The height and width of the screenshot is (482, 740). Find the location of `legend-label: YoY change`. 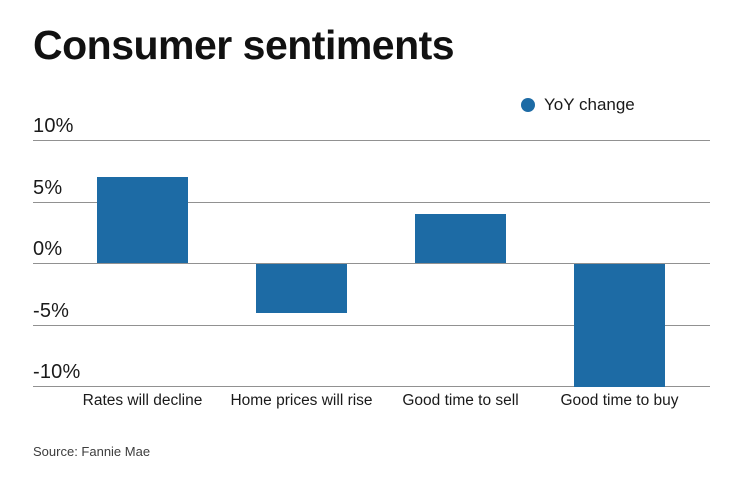

legend-label: YoY change is located at coordinates (589, 104).